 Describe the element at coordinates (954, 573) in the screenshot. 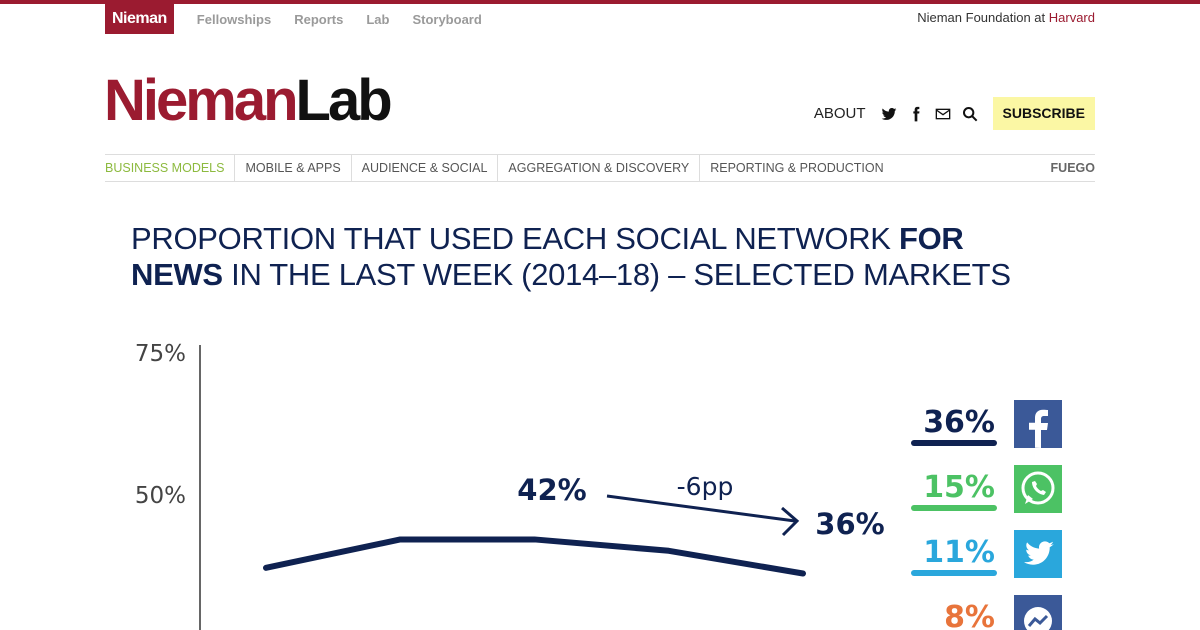

I see `legend-bar-twitter` at that location.